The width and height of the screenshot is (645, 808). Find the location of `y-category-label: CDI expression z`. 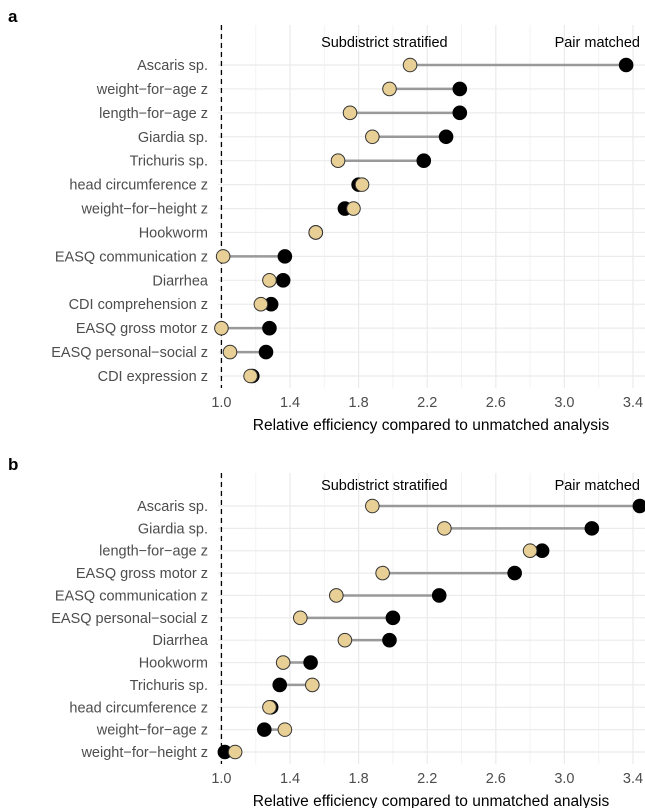

y-category-label: CDI expression z is located at coordinates (153, 377).